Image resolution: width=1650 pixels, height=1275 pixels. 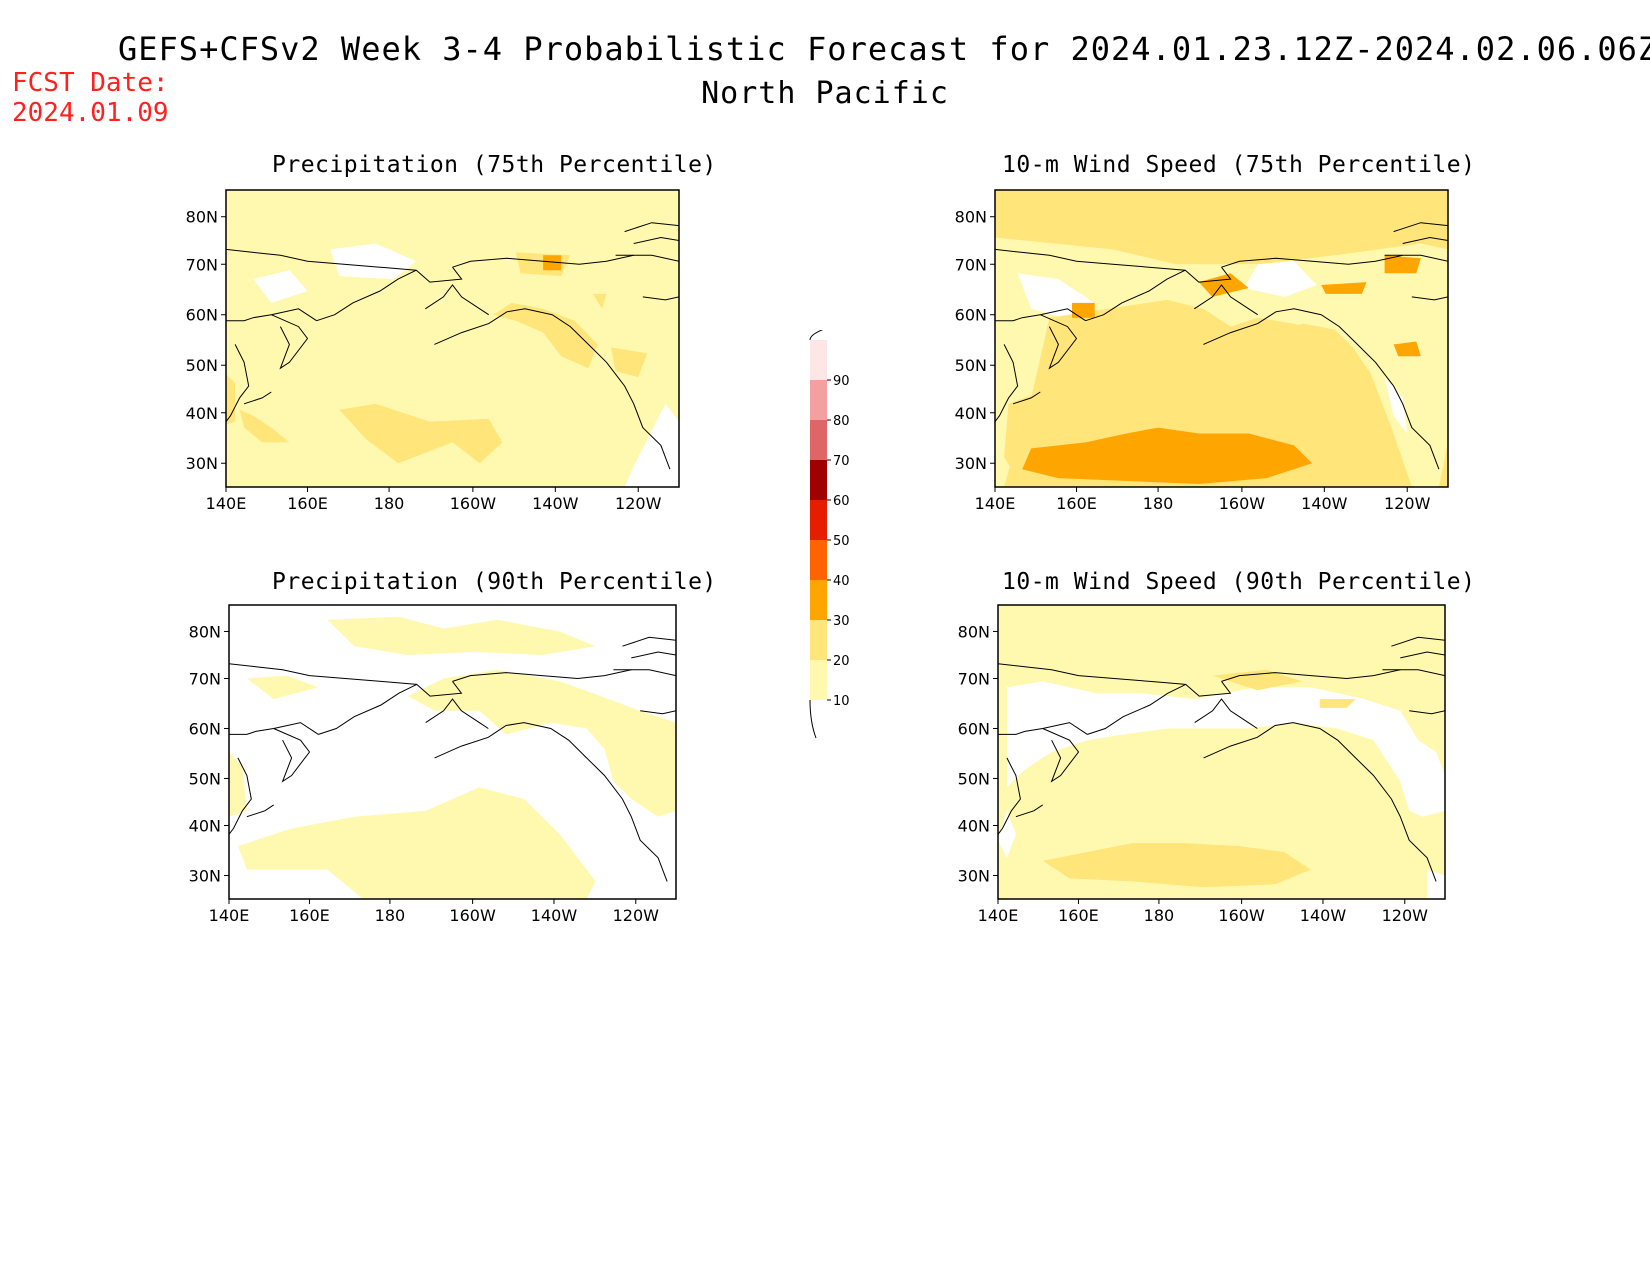 I want to click on colorbar-label: 70, so click(x=841, y=461).